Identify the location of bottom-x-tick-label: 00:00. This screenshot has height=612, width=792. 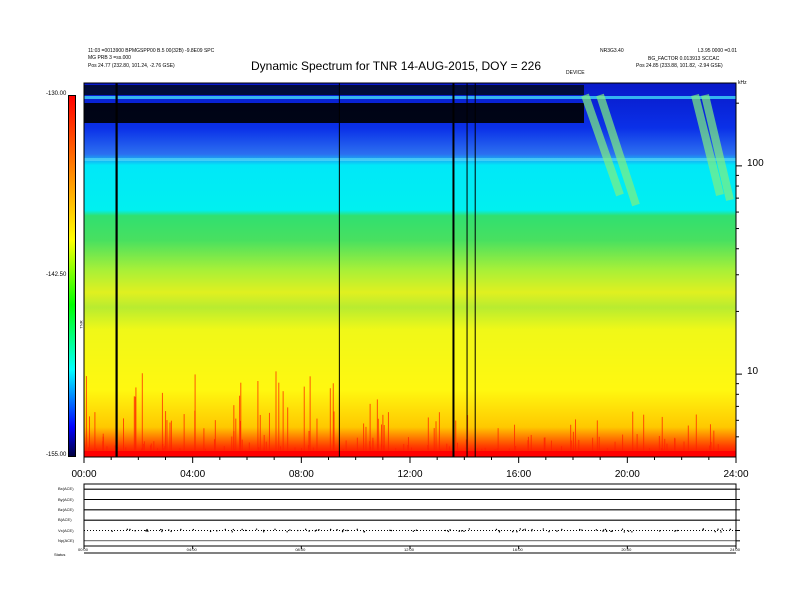
(83, 549).